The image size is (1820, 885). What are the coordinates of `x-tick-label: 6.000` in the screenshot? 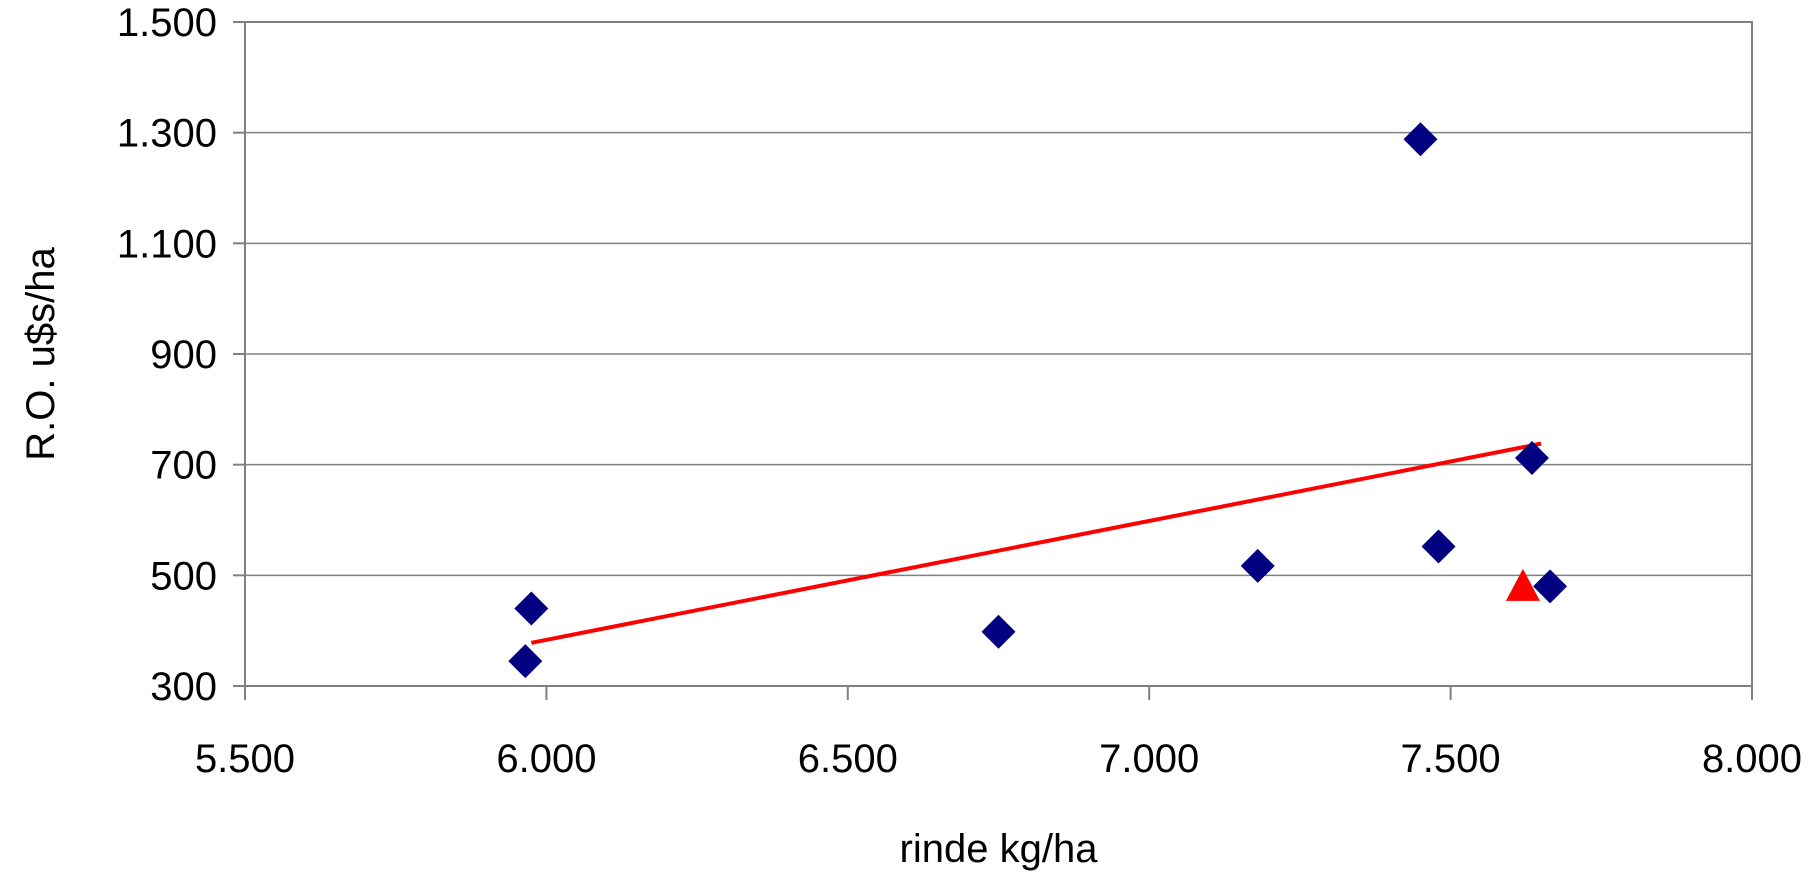 It's located at (546, 759).